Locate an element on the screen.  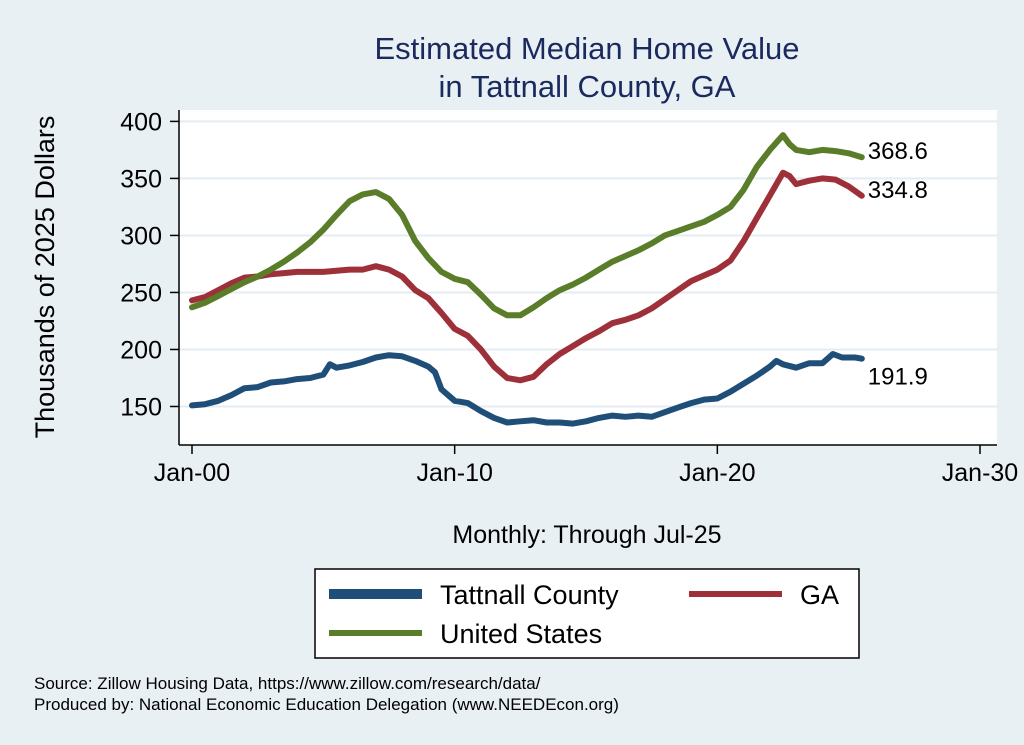
y-tick-label: 250 is located at coordinates (141, 293).